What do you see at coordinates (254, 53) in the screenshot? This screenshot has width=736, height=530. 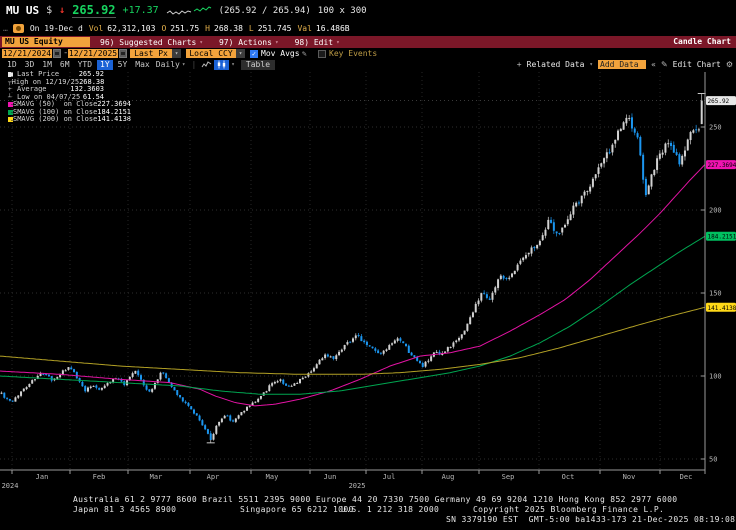 I see `mov-avgs-checkbox: ✓` at bounding box center [254, 53].